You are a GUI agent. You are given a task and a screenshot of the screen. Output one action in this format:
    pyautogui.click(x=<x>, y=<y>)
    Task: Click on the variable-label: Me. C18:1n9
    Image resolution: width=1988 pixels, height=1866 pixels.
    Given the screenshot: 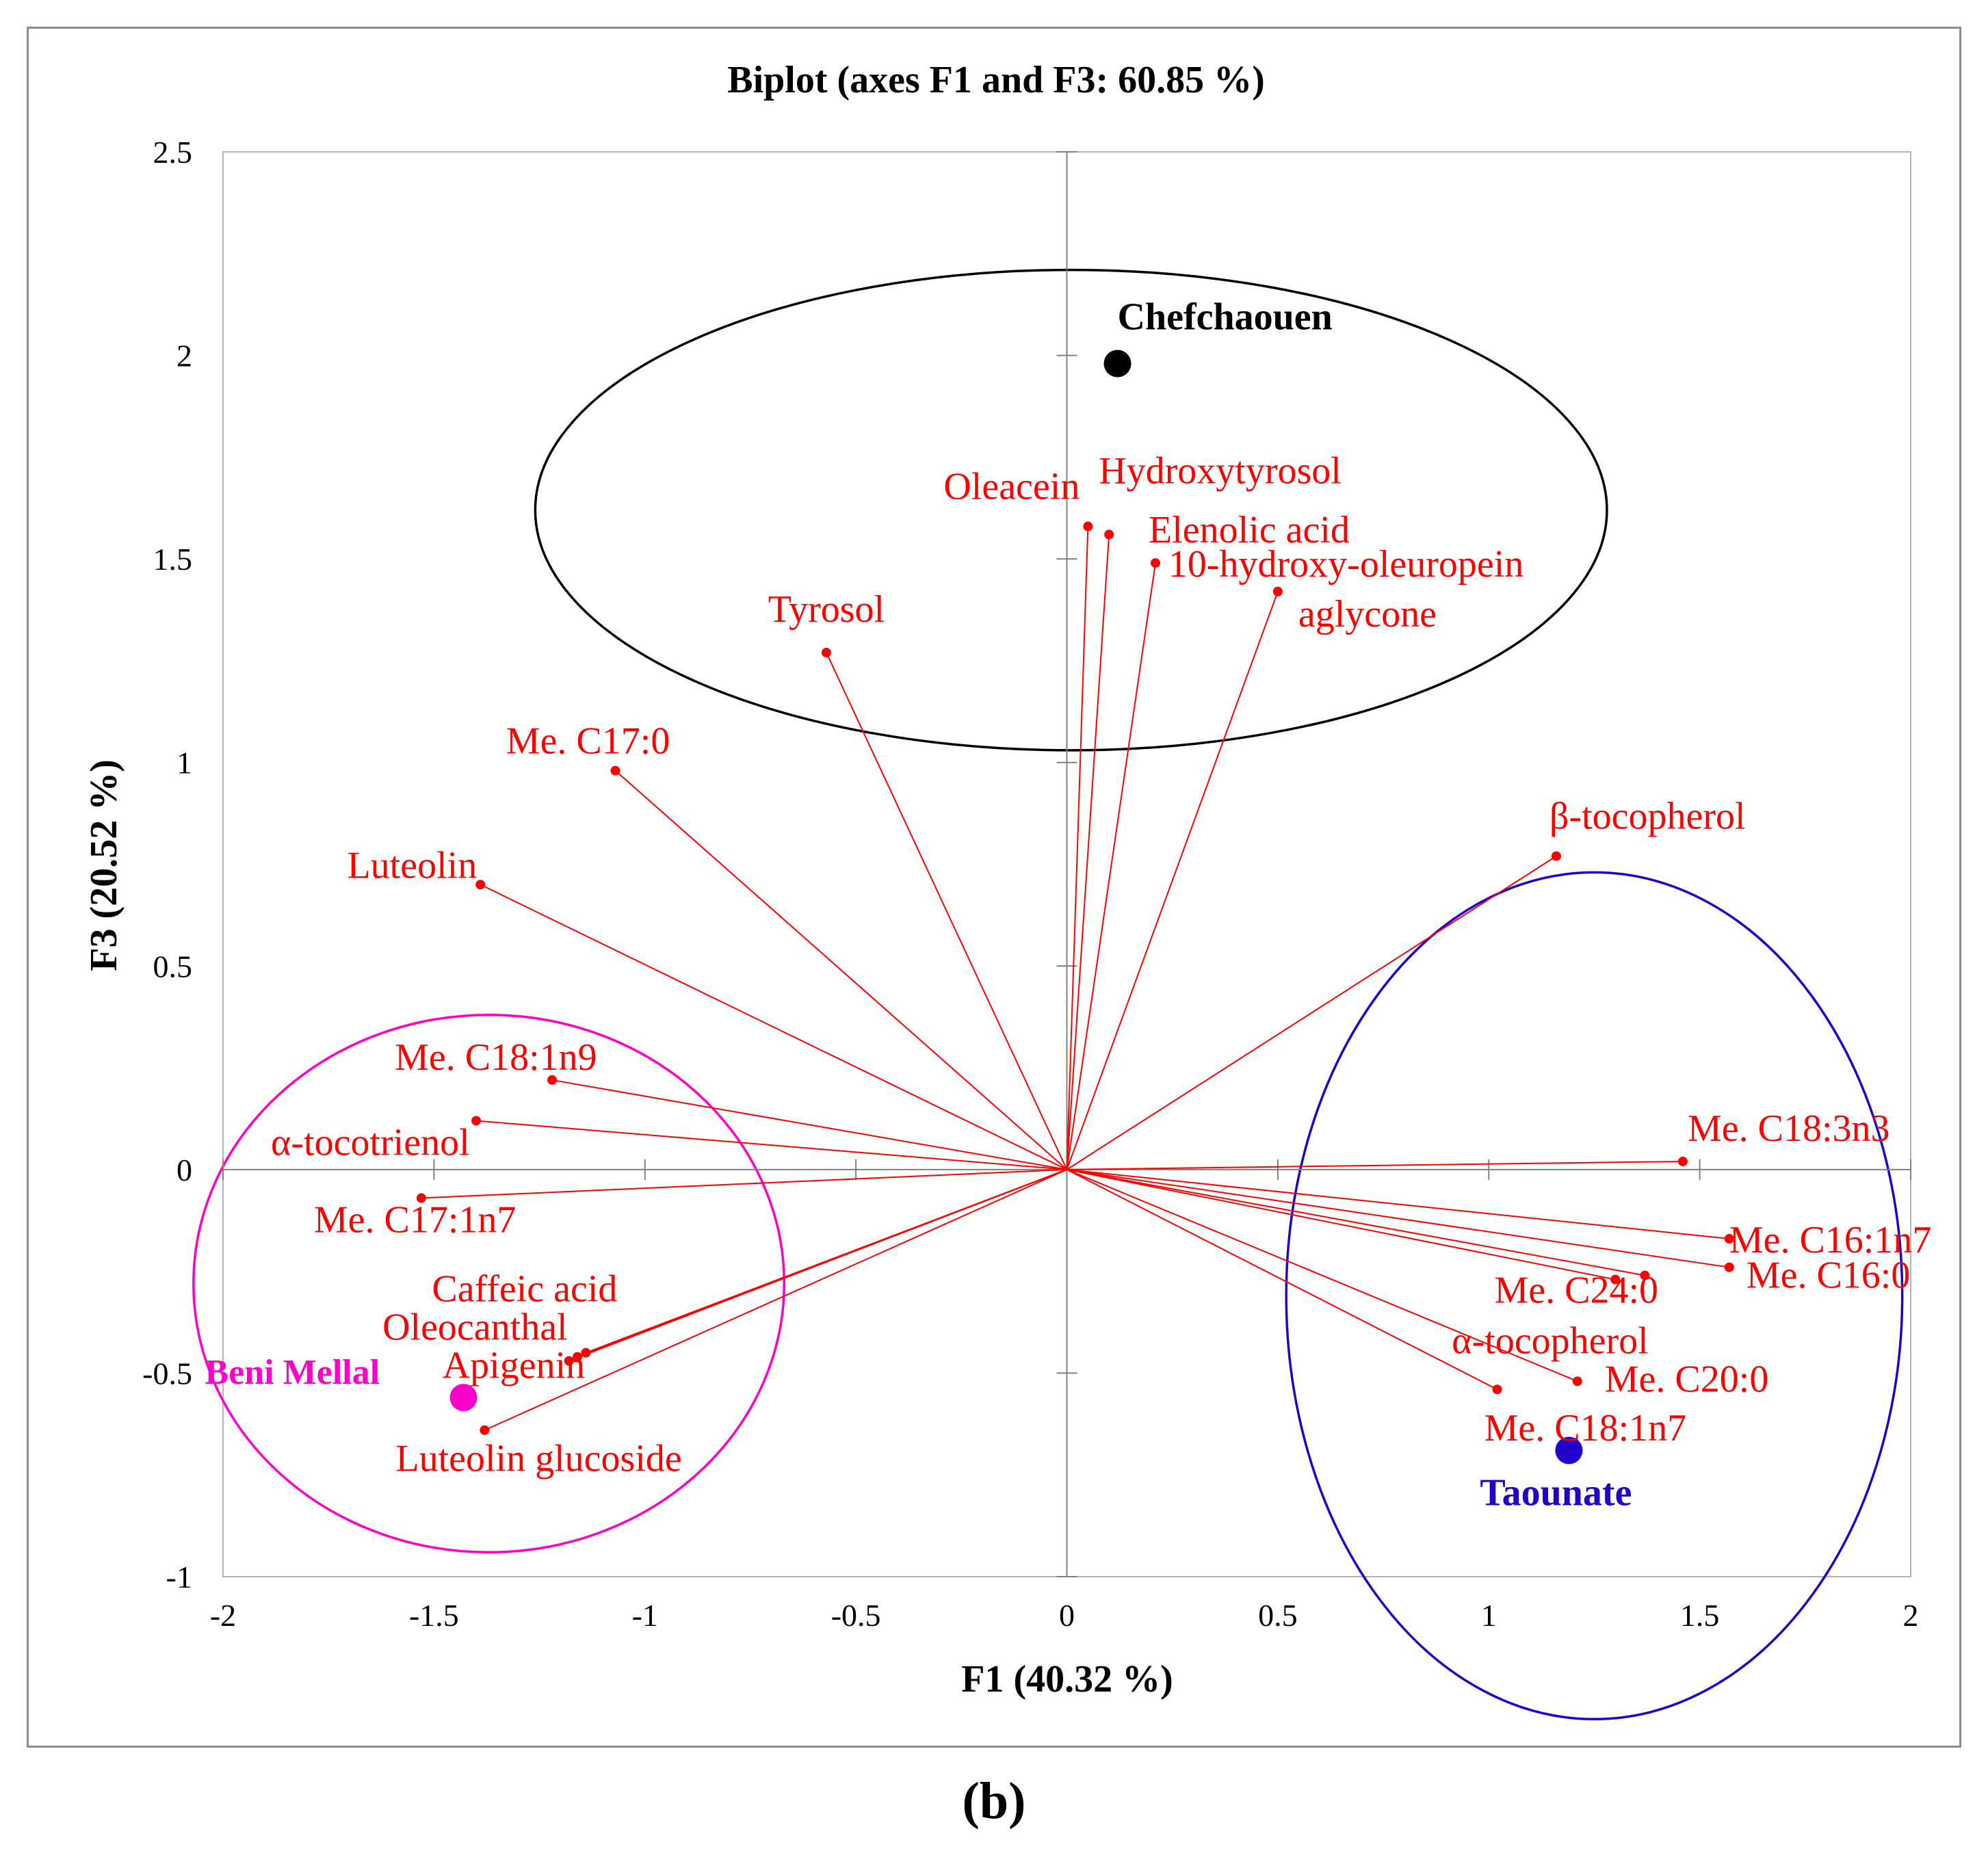 What is the action you would take?
    pyautogui.click(x=496, y=1057)
    